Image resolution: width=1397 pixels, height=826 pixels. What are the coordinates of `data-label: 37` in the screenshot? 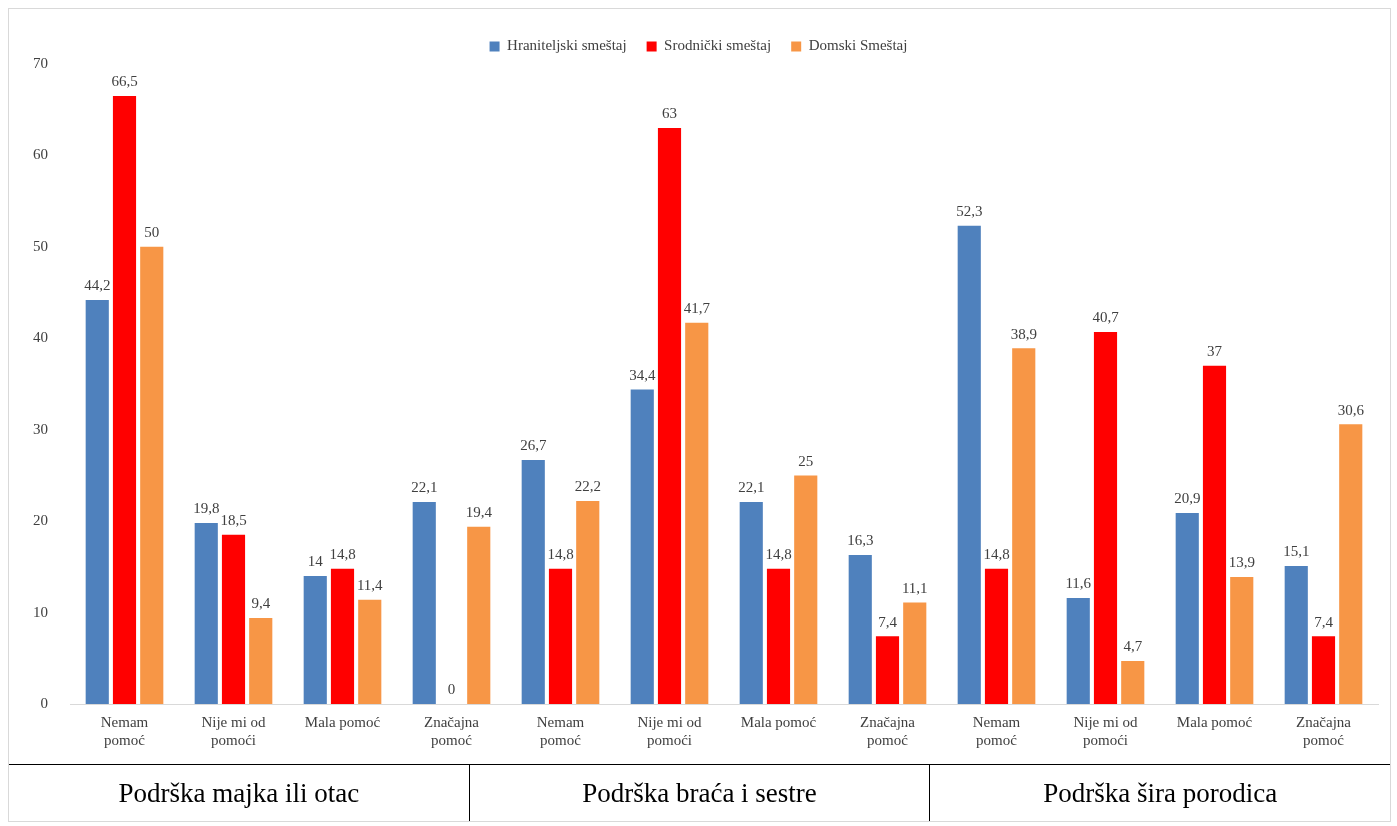 It's located at (1215, 351).